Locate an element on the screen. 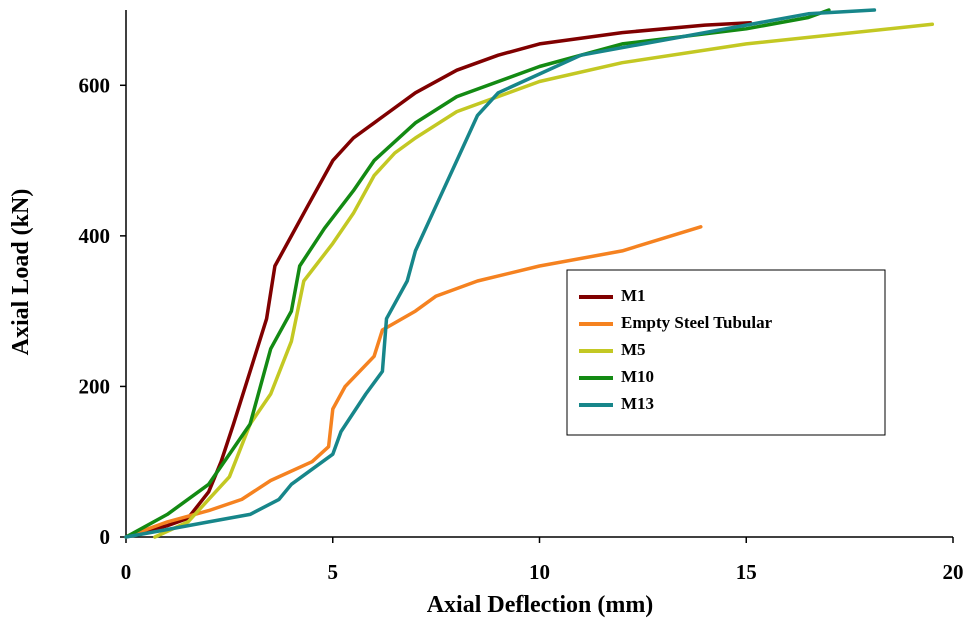 This screenshot has width=973, height=622. x-tick-label: 10 is located at coordinates (539, 572).